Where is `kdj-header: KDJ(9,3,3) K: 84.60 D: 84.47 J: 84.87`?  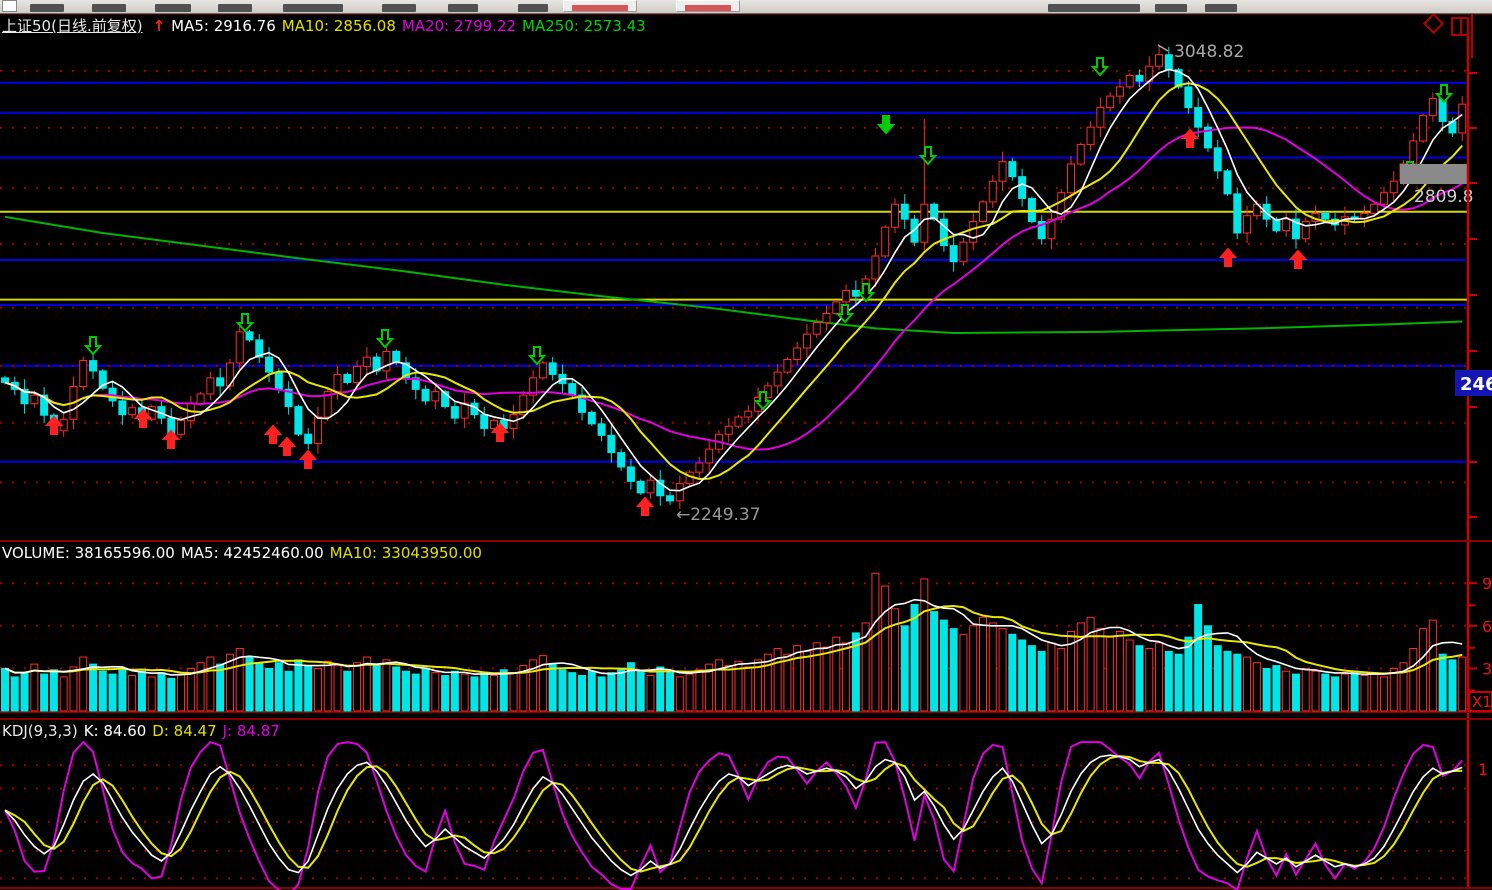 kdj-header: KDJ(9,3,3) K: 84.60 D: 84.47 J: 84.87 is located at coordinates (144, 731).